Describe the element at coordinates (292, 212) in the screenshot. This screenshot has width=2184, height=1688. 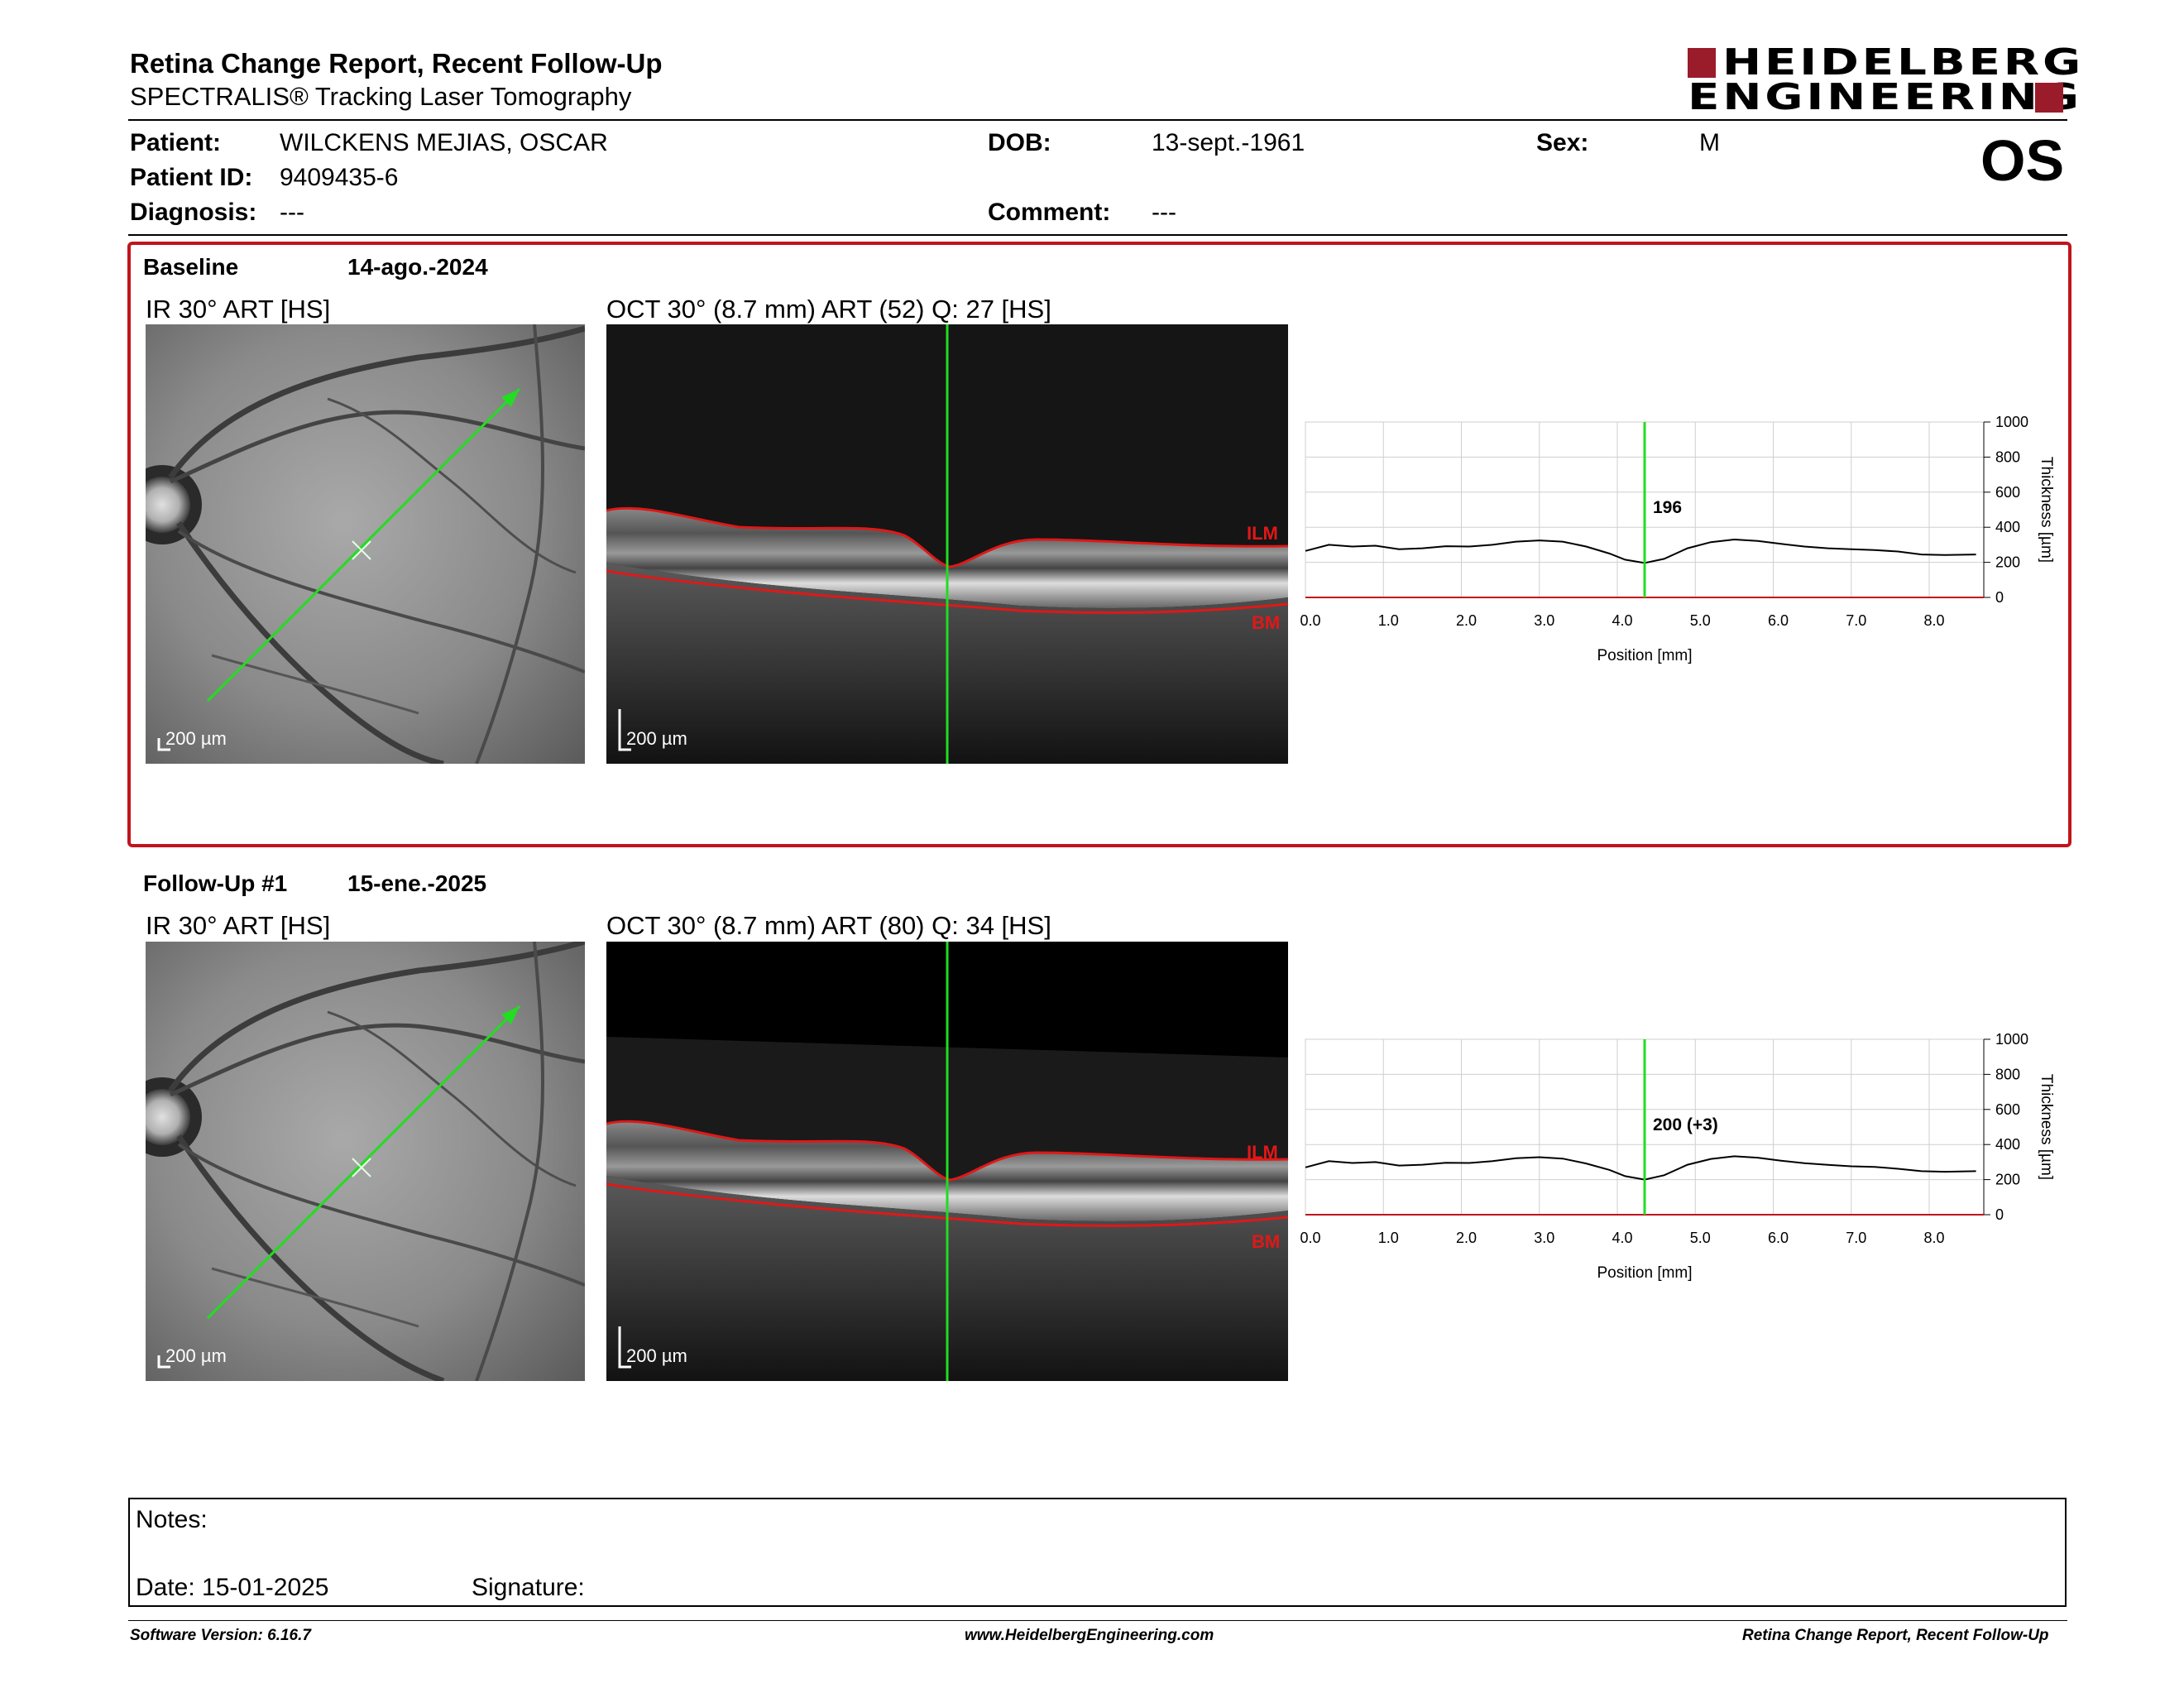
I see `diagnosis-value: ---` at that location.